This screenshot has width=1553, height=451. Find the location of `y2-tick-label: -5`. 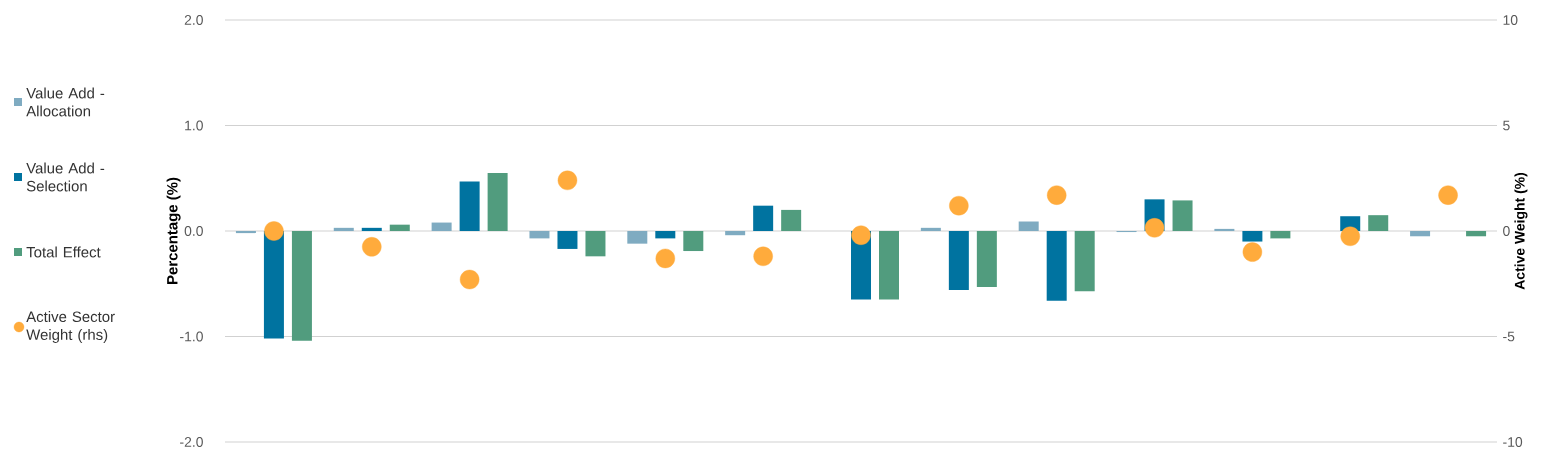

y2-tick-label: -5 is located at coordinates (1509, 336).